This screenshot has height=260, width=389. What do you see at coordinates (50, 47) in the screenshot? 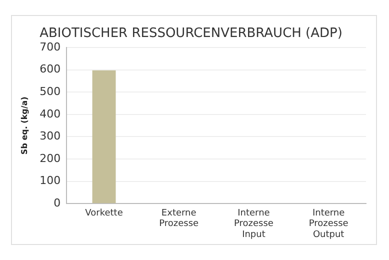
I see `y-tick-label: 700` at bounding box center [50, 47].